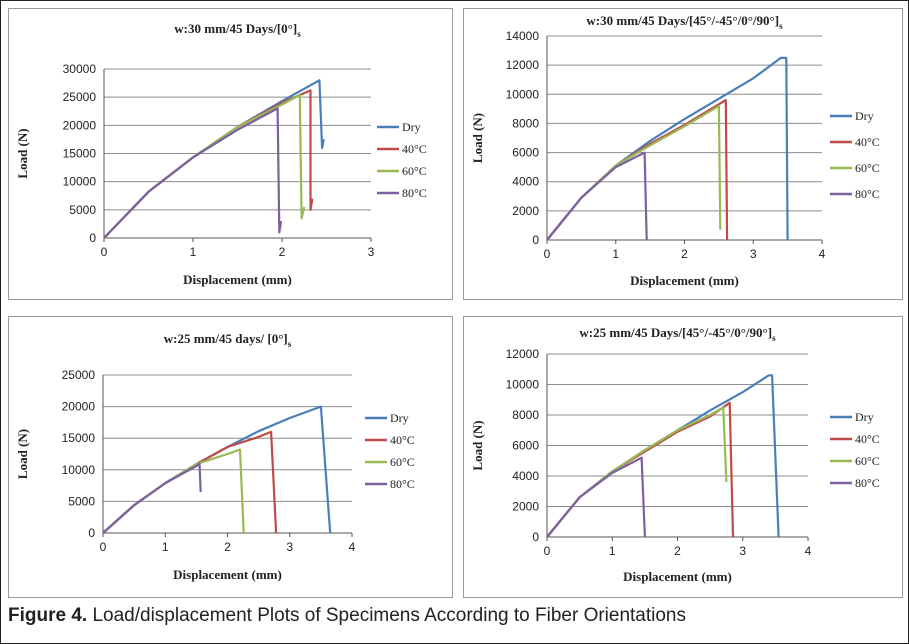  What do you see at coordinates (228, 340) in the screenshot?
I see `chart-title: w:25 mm/45 days/ [0°]s` at bounding box center [228, 340].